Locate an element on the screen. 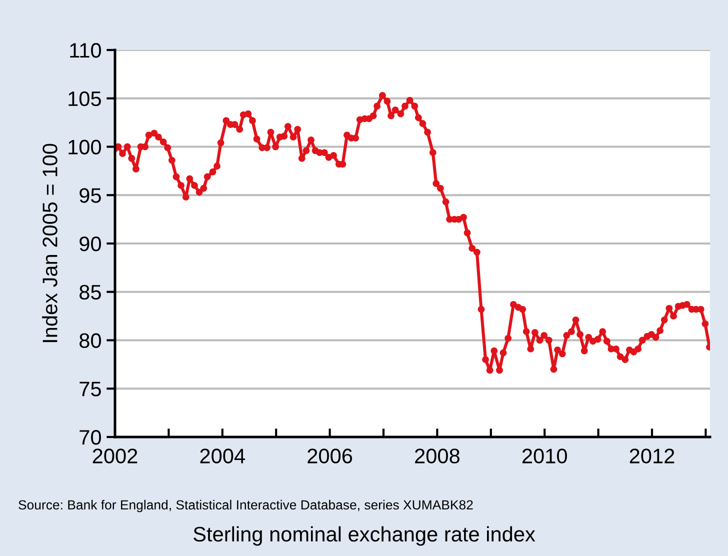  y-tick-label: 85 is located at coordinates (90, 292).